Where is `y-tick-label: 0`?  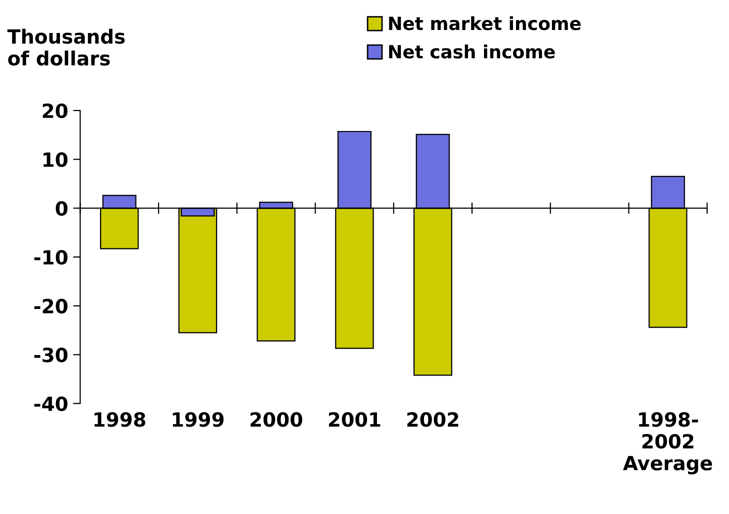
y-tick-label: 0 is located at coordinates (62, 208).